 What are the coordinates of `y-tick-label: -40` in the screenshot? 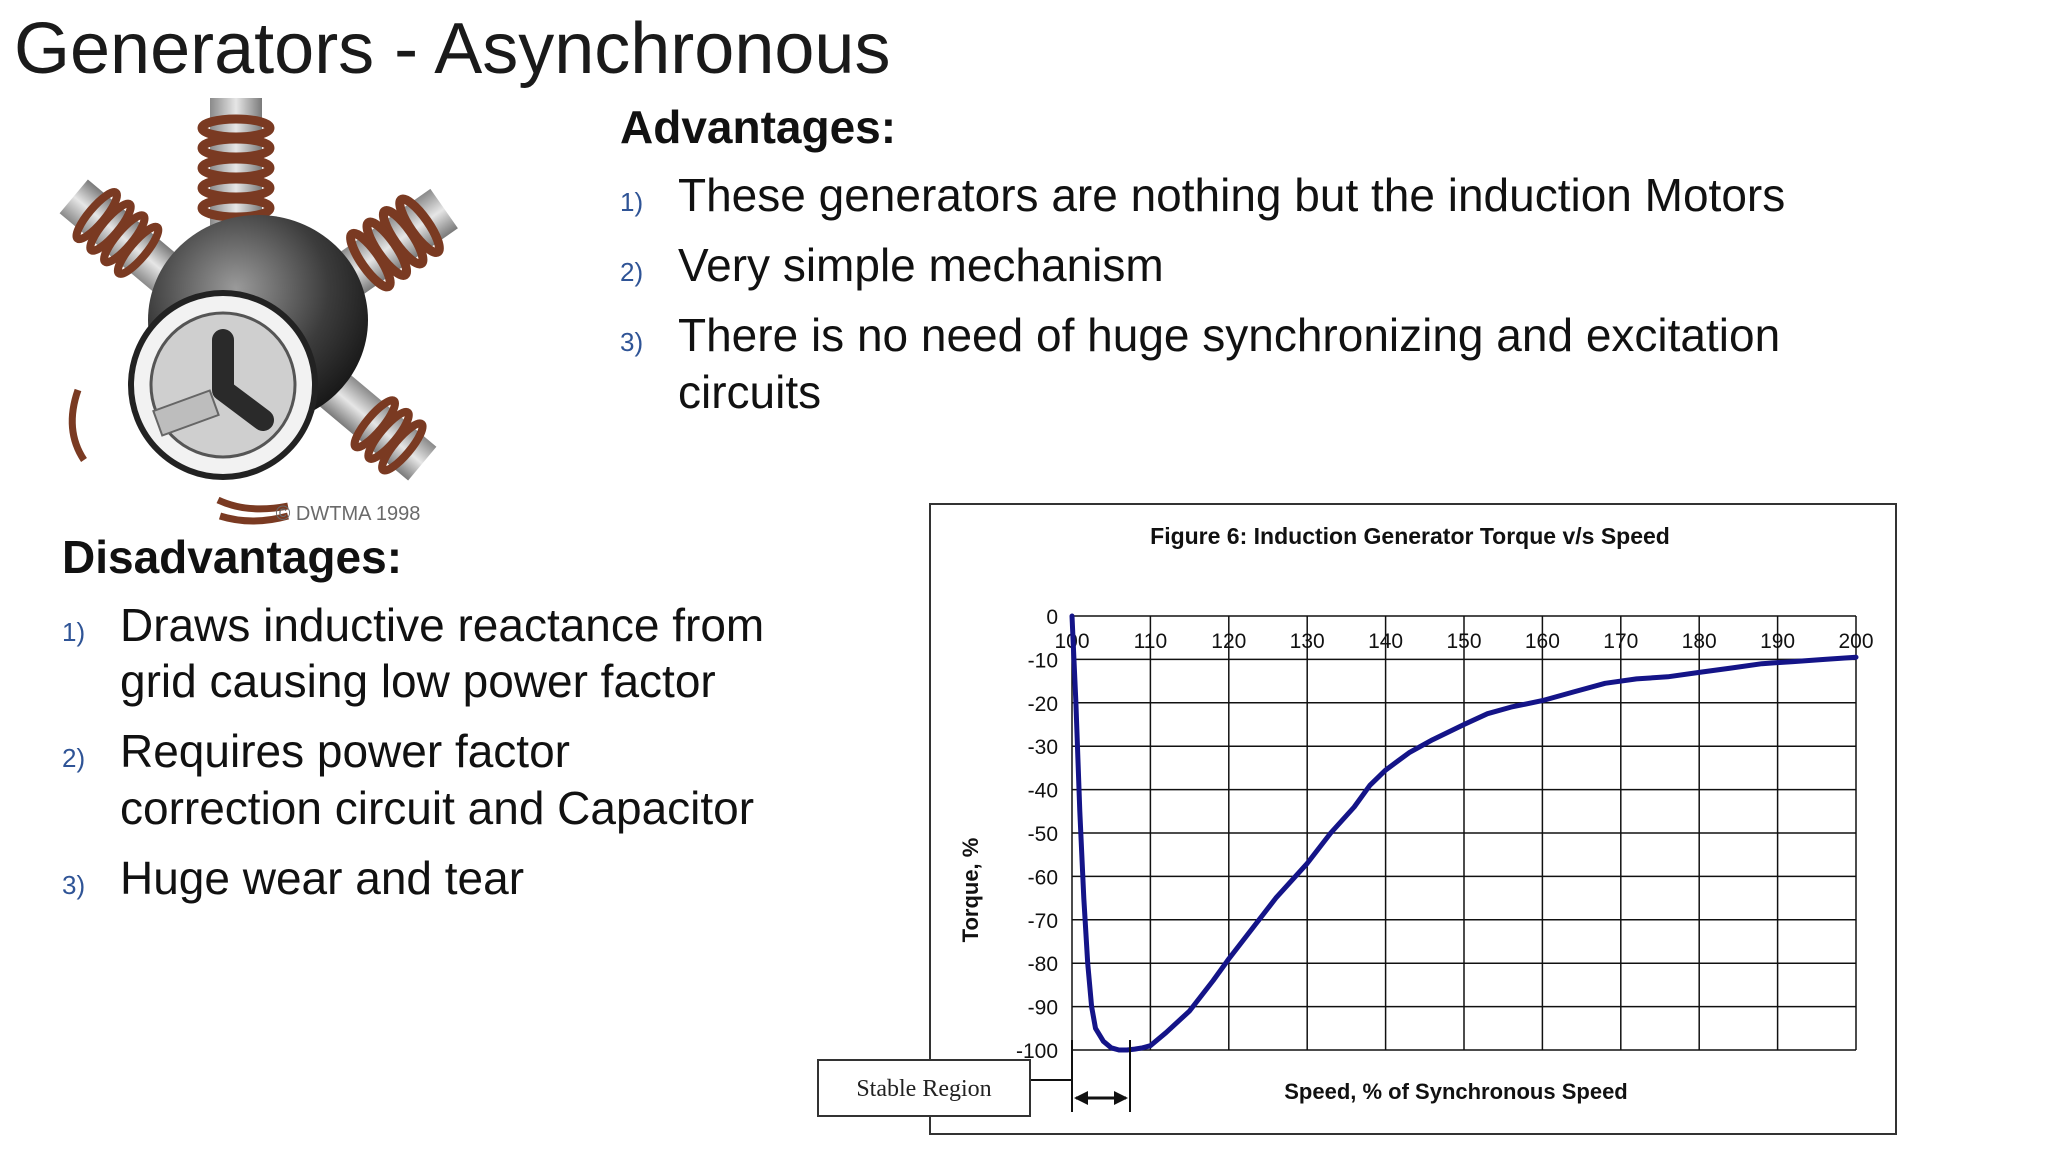 It's located at (1043, 791).